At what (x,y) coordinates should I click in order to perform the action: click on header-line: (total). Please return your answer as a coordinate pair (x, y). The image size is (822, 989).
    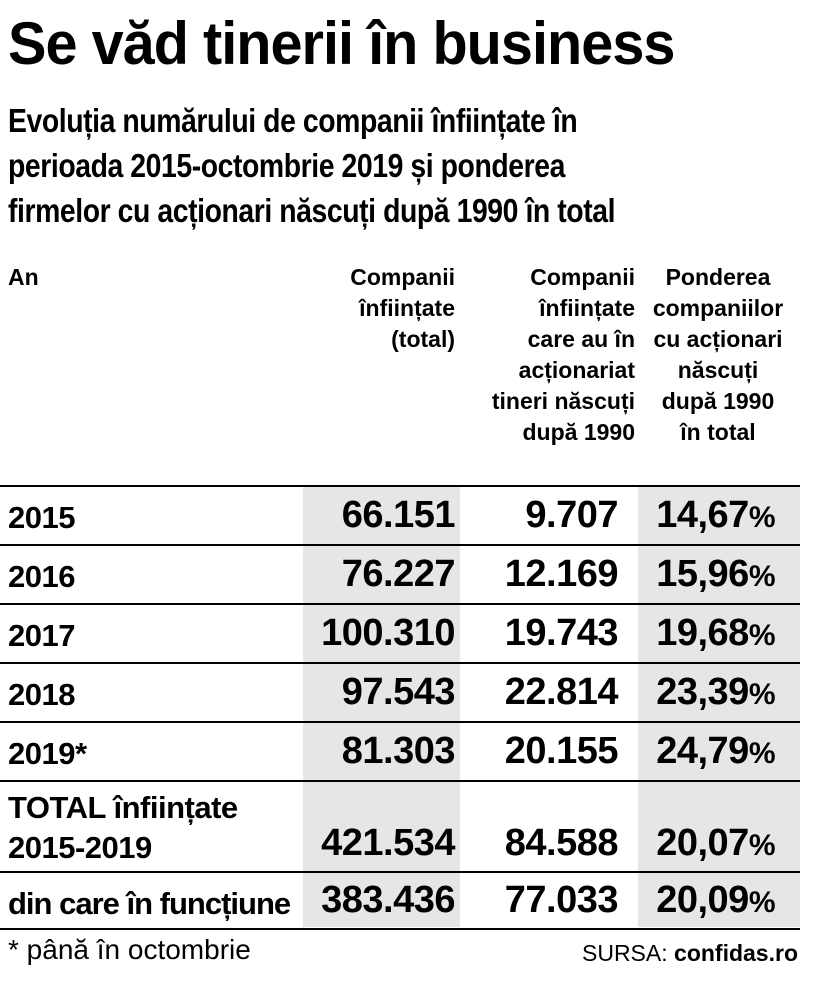
    Looking at the image, I should click on (423, 339).